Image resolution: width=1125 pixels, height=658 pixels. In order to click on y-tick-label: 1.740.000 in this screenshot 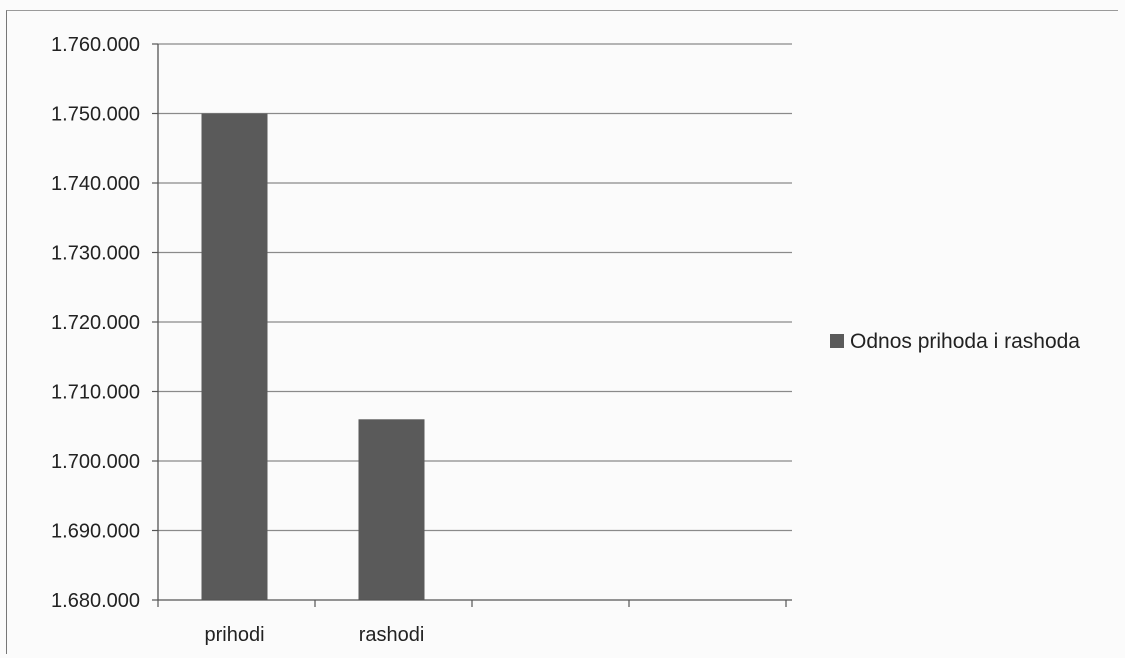, I will do `click(95, 184)`.